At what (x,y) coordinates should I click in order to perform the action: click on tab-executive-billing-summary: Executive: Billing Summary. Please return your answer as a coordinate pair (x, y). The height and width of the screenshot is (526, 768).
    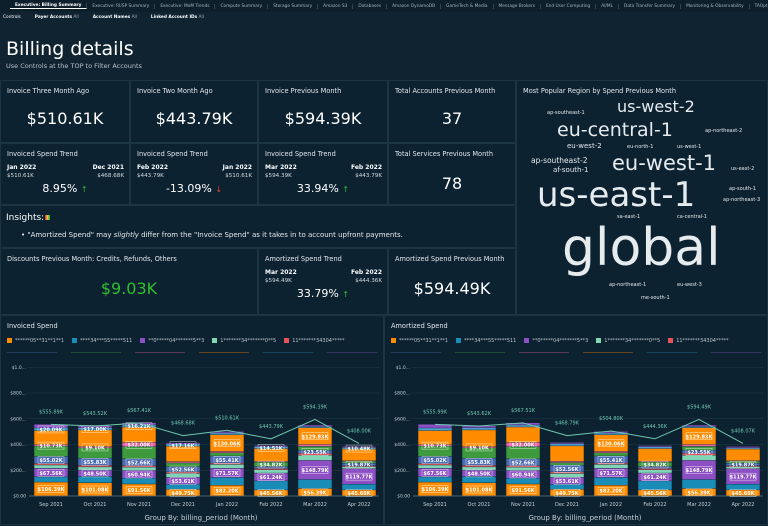
    Looking at the image, I should click on (48, 6).